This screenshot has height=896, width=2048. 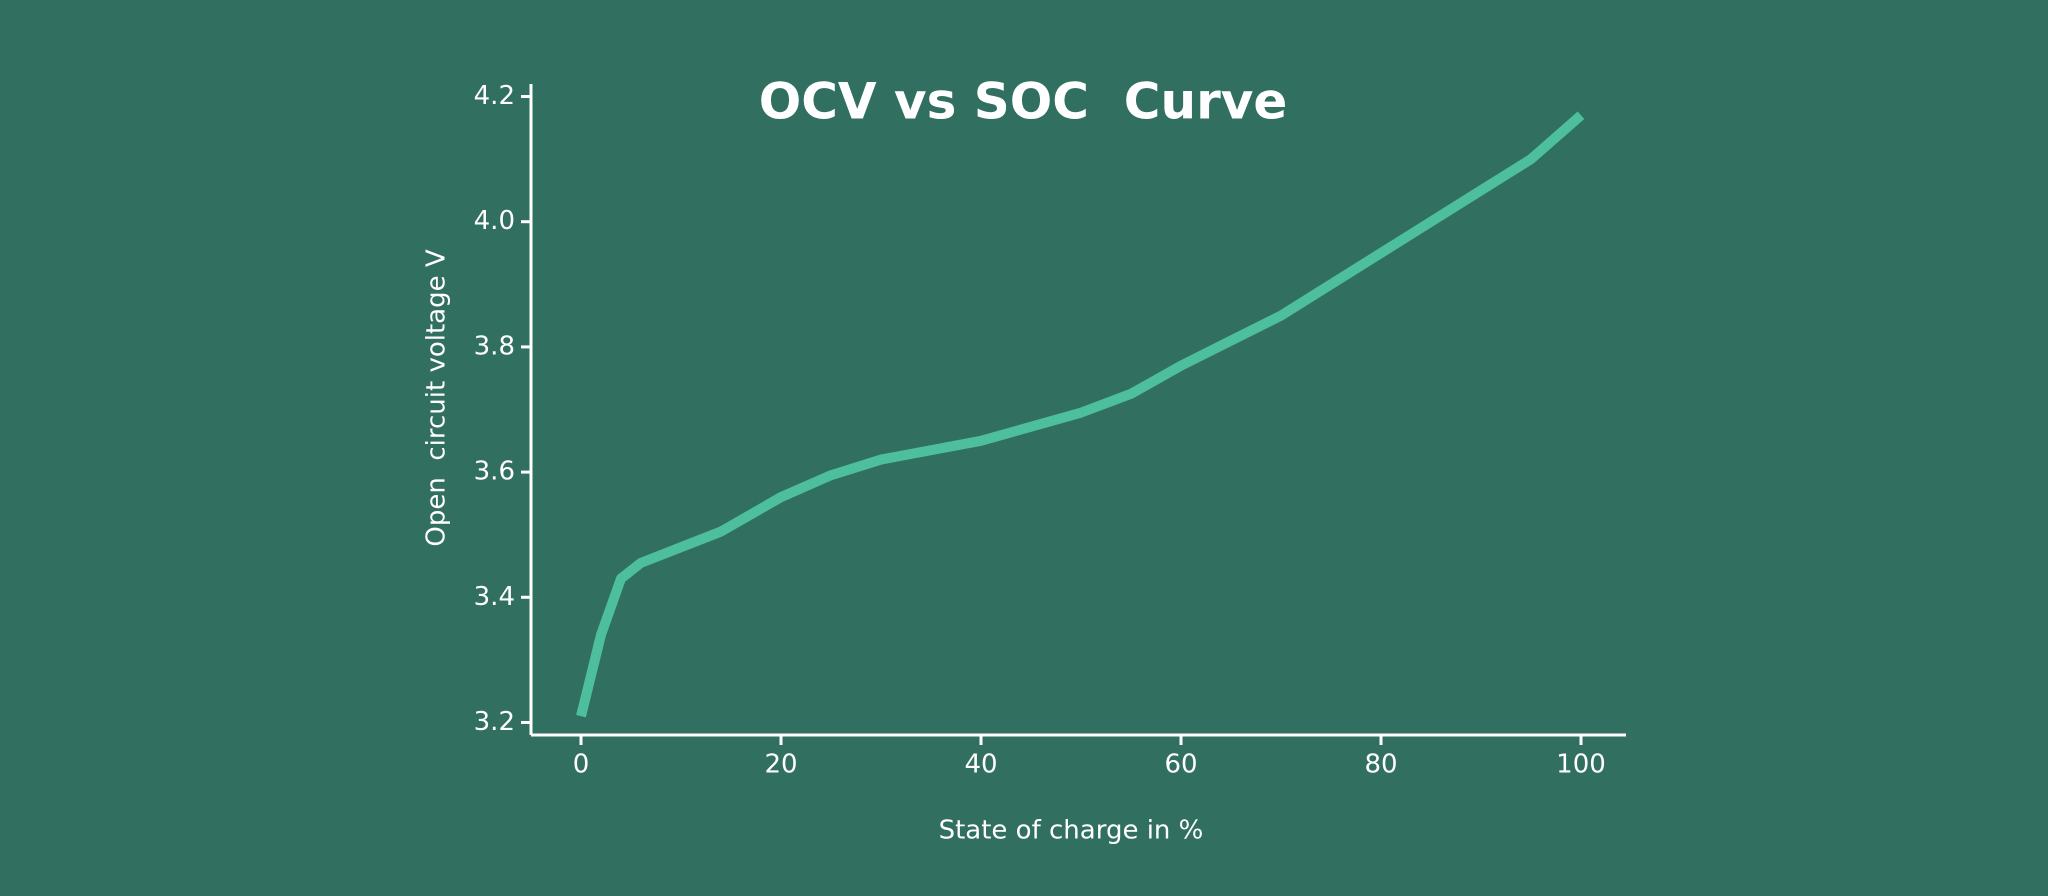 I want to click on chart-title: OCV vs SOC Curve, so click(x=1023, y=102).